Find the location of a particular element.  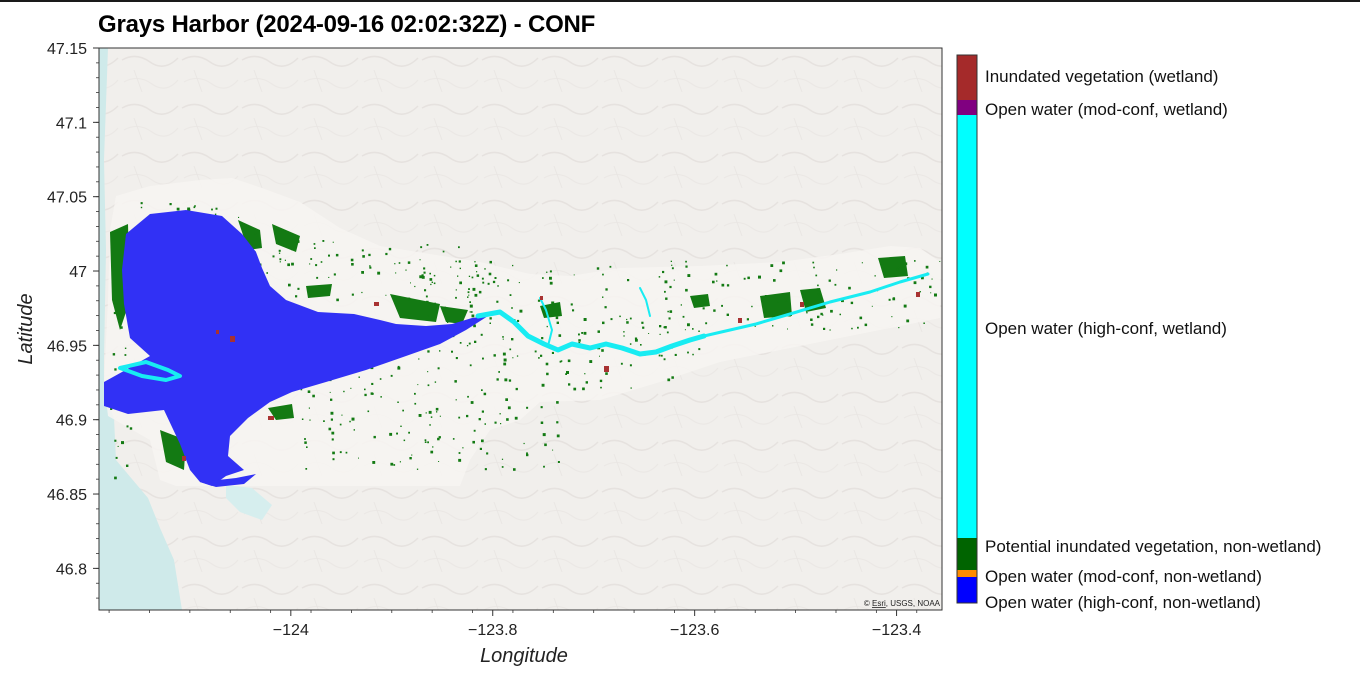

legend-label-open-water-mod-conf-non-wetland: Open water (mod-conf, non-wetland) is located at coordinates (1123, 576).